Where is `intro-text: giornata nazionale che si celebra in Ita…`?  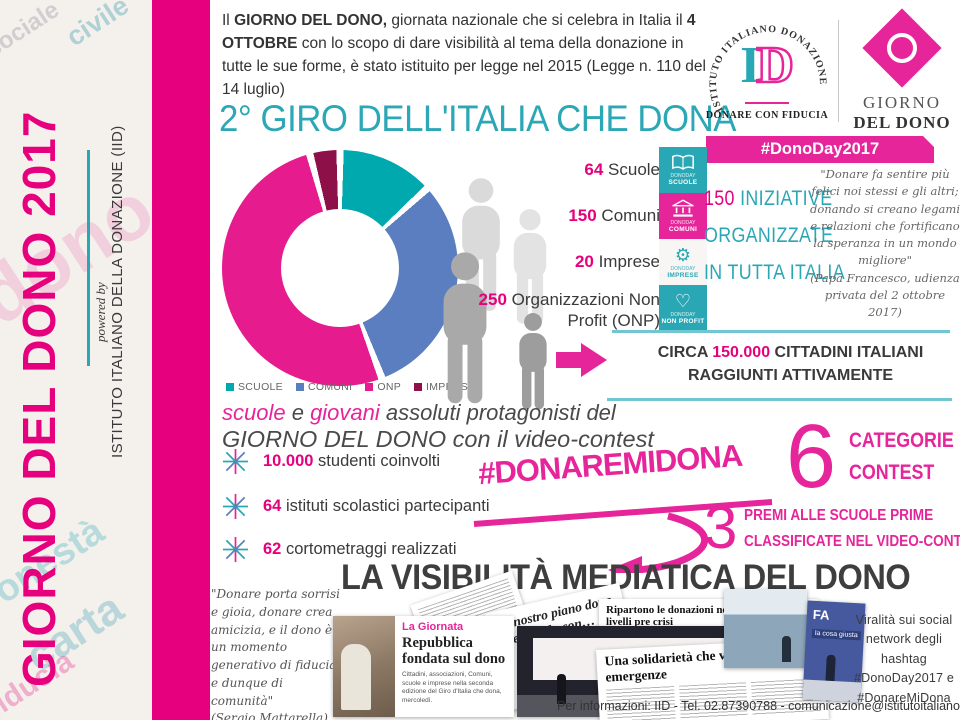 intro-text: giornata nazionale che si celebra in Ita… is located at coordinates (537, 20).